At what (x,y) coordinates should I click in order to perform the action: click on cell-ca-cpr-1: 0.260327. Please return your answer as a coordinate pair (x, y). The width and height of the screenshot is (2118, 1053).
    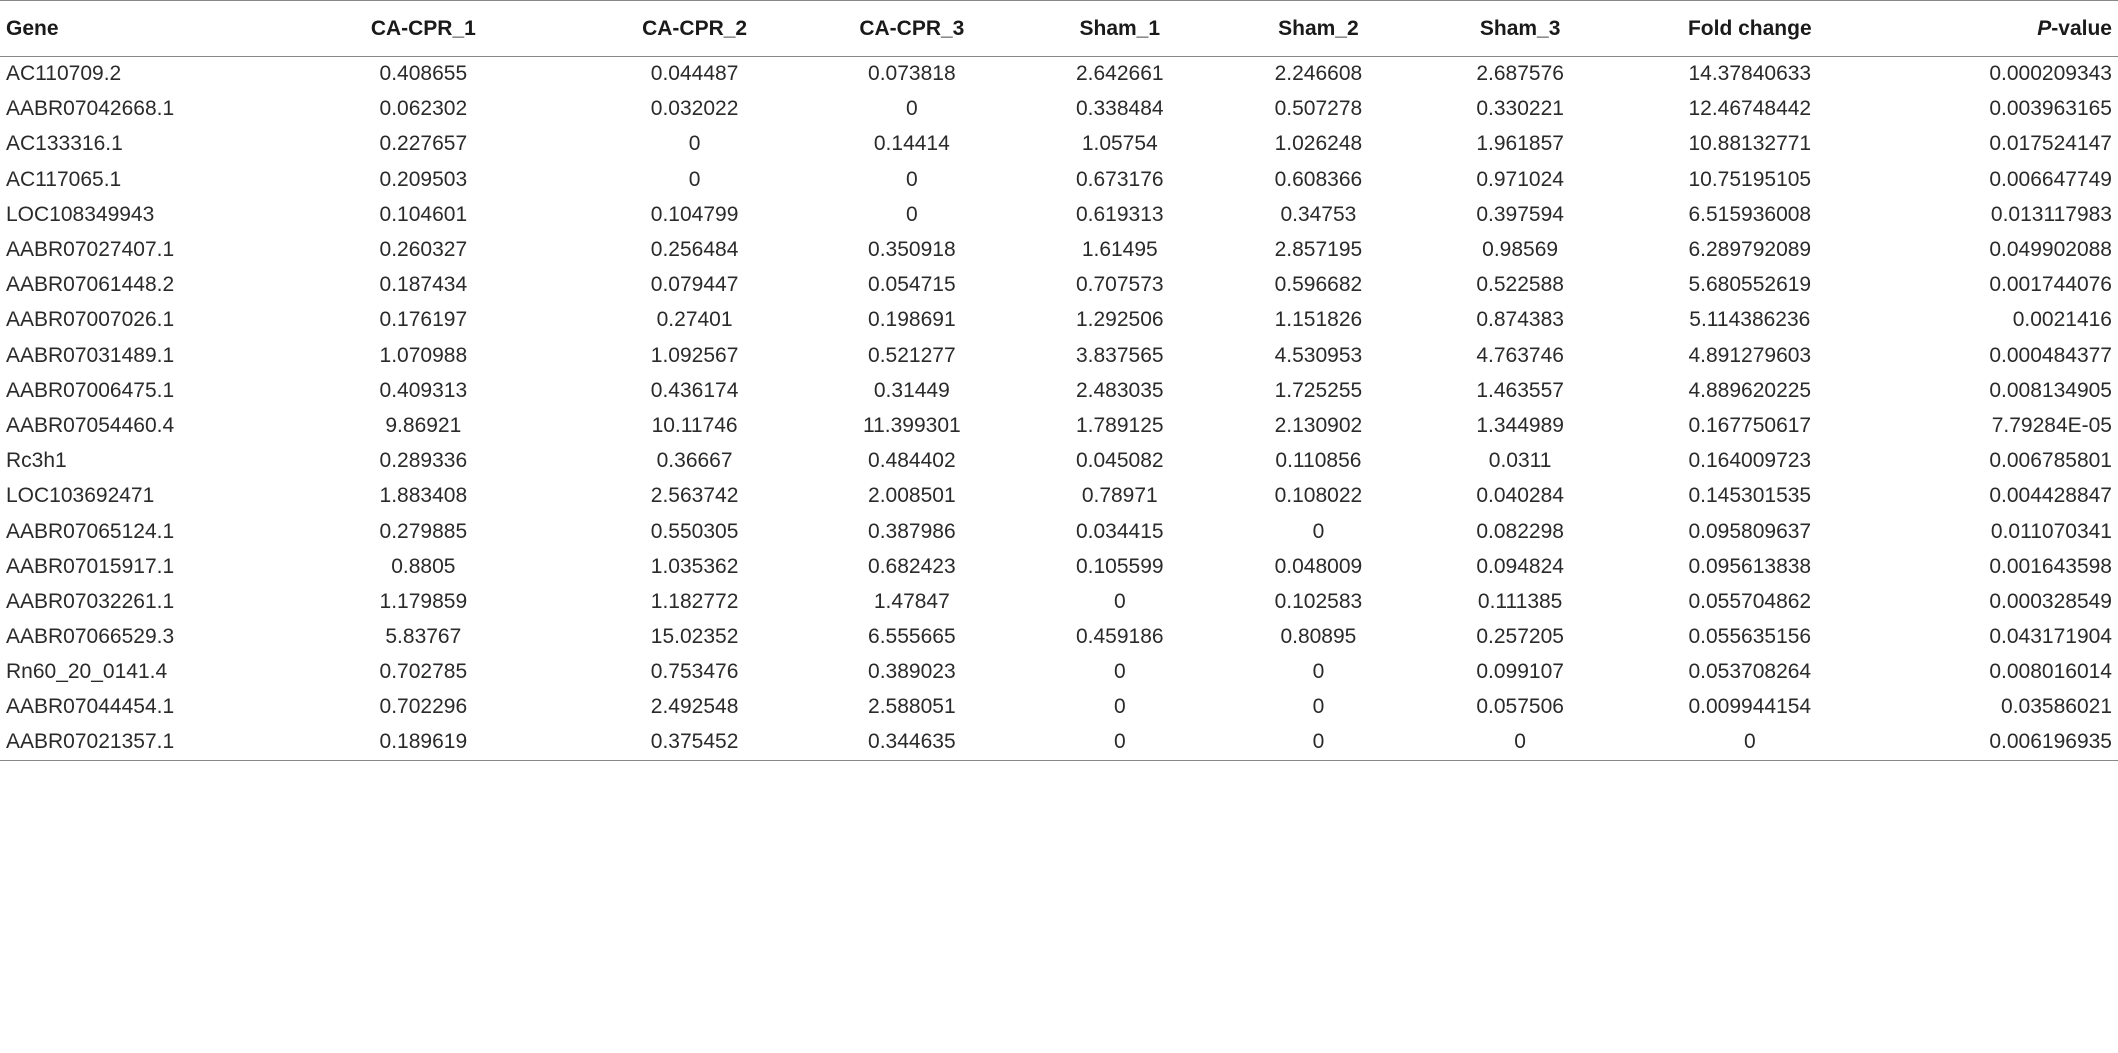
    Looking at the image, I should click on (423, 250).